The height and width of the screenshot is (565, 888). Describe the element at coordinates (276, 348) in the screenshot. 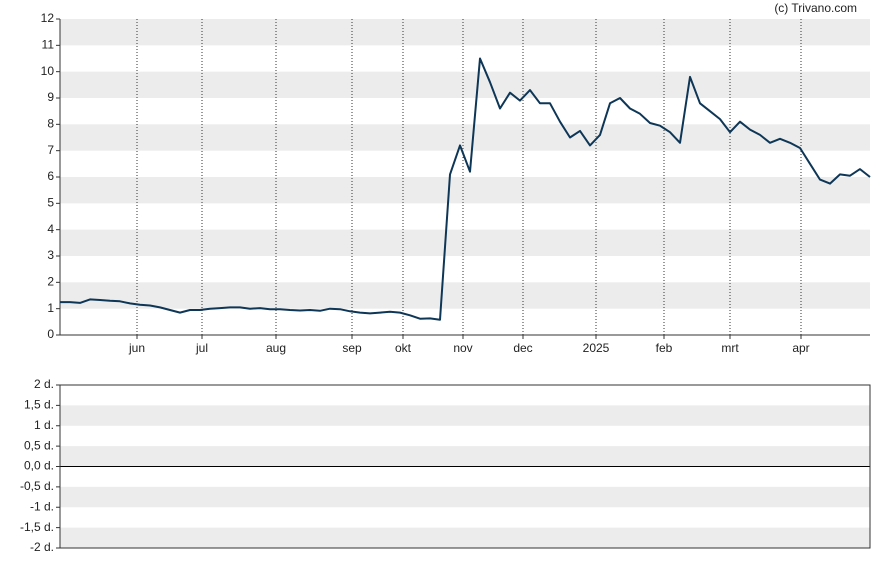

I see `x-tick-label: aug` at that location.